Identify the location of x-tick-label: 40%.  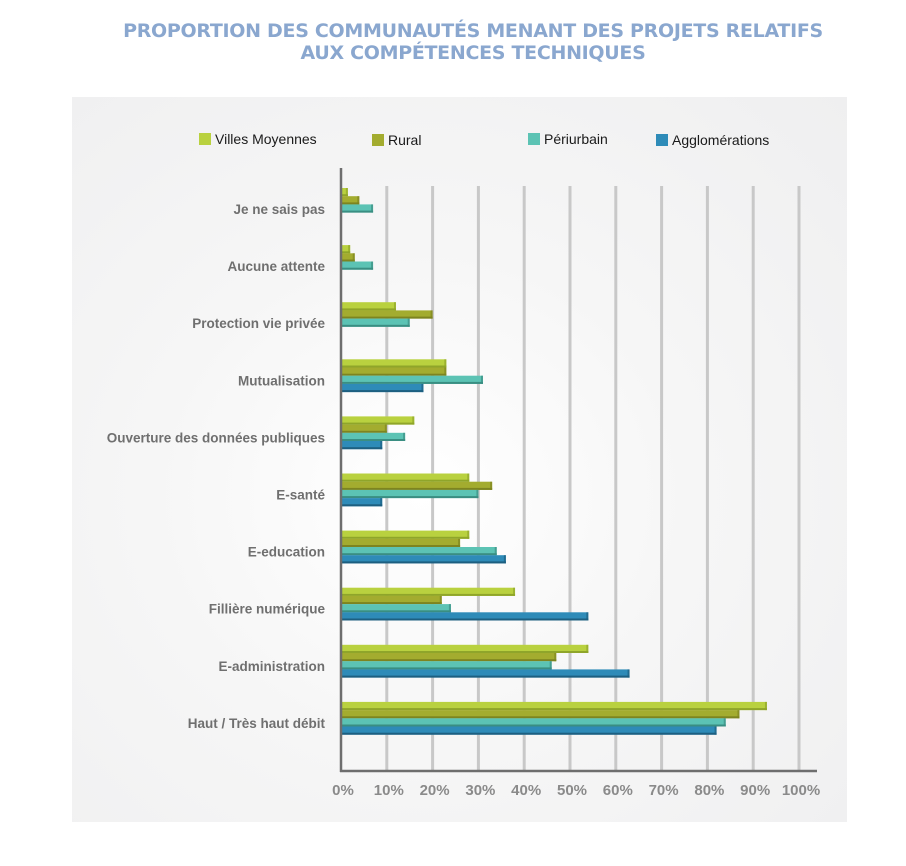
(526, 790).